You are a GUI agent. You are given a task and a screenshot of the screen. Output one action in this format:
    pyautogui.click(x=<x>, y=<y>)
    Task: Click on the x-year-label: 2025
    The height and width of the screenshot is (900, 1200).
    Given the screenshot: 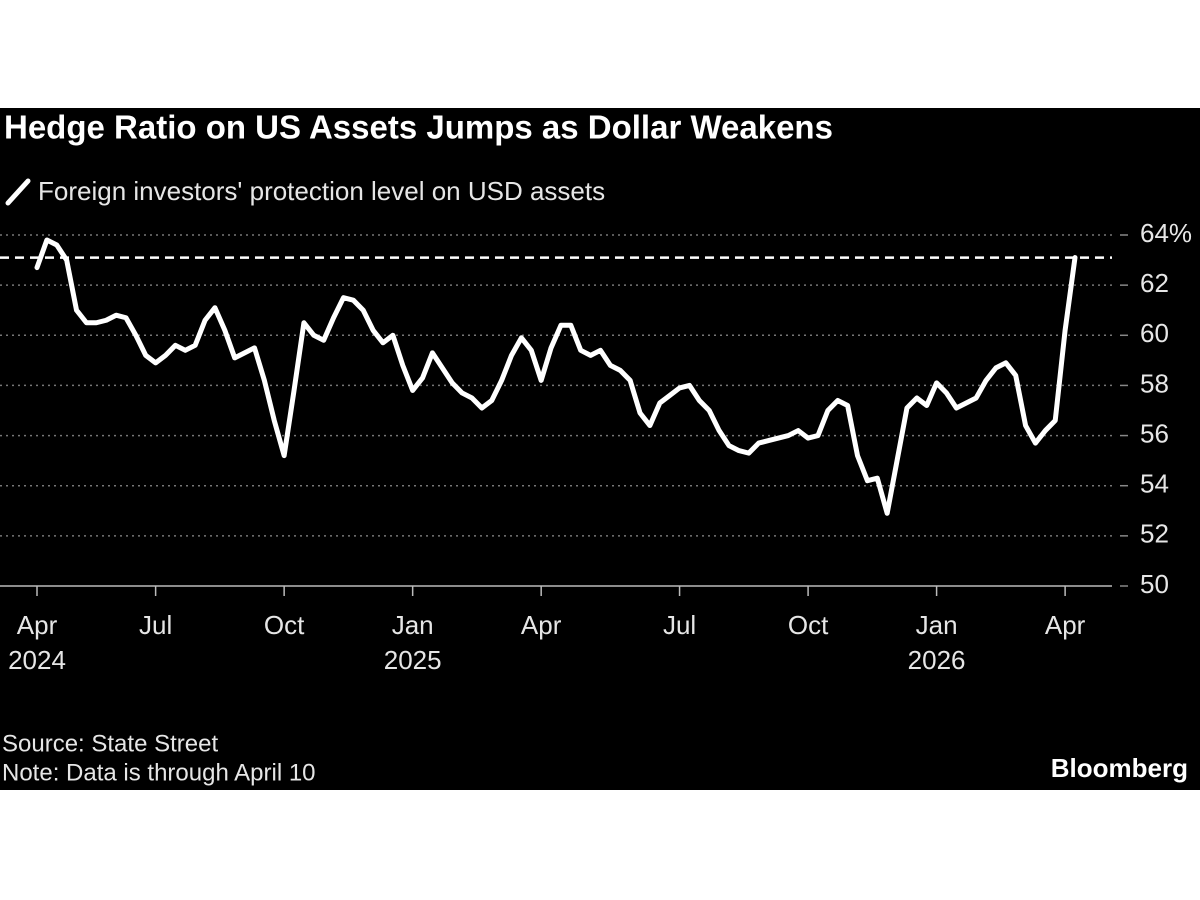 What is the action you would take?
    pyautogui.click(x=413, y=660)
    